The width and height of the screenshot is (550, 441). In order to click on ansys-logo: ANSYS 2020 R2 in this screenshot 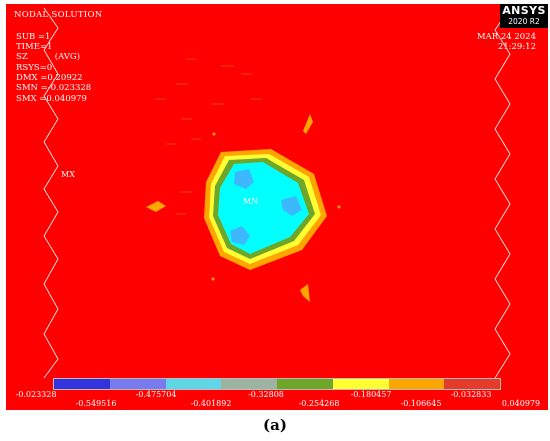, I will do `click(524, 16)`.